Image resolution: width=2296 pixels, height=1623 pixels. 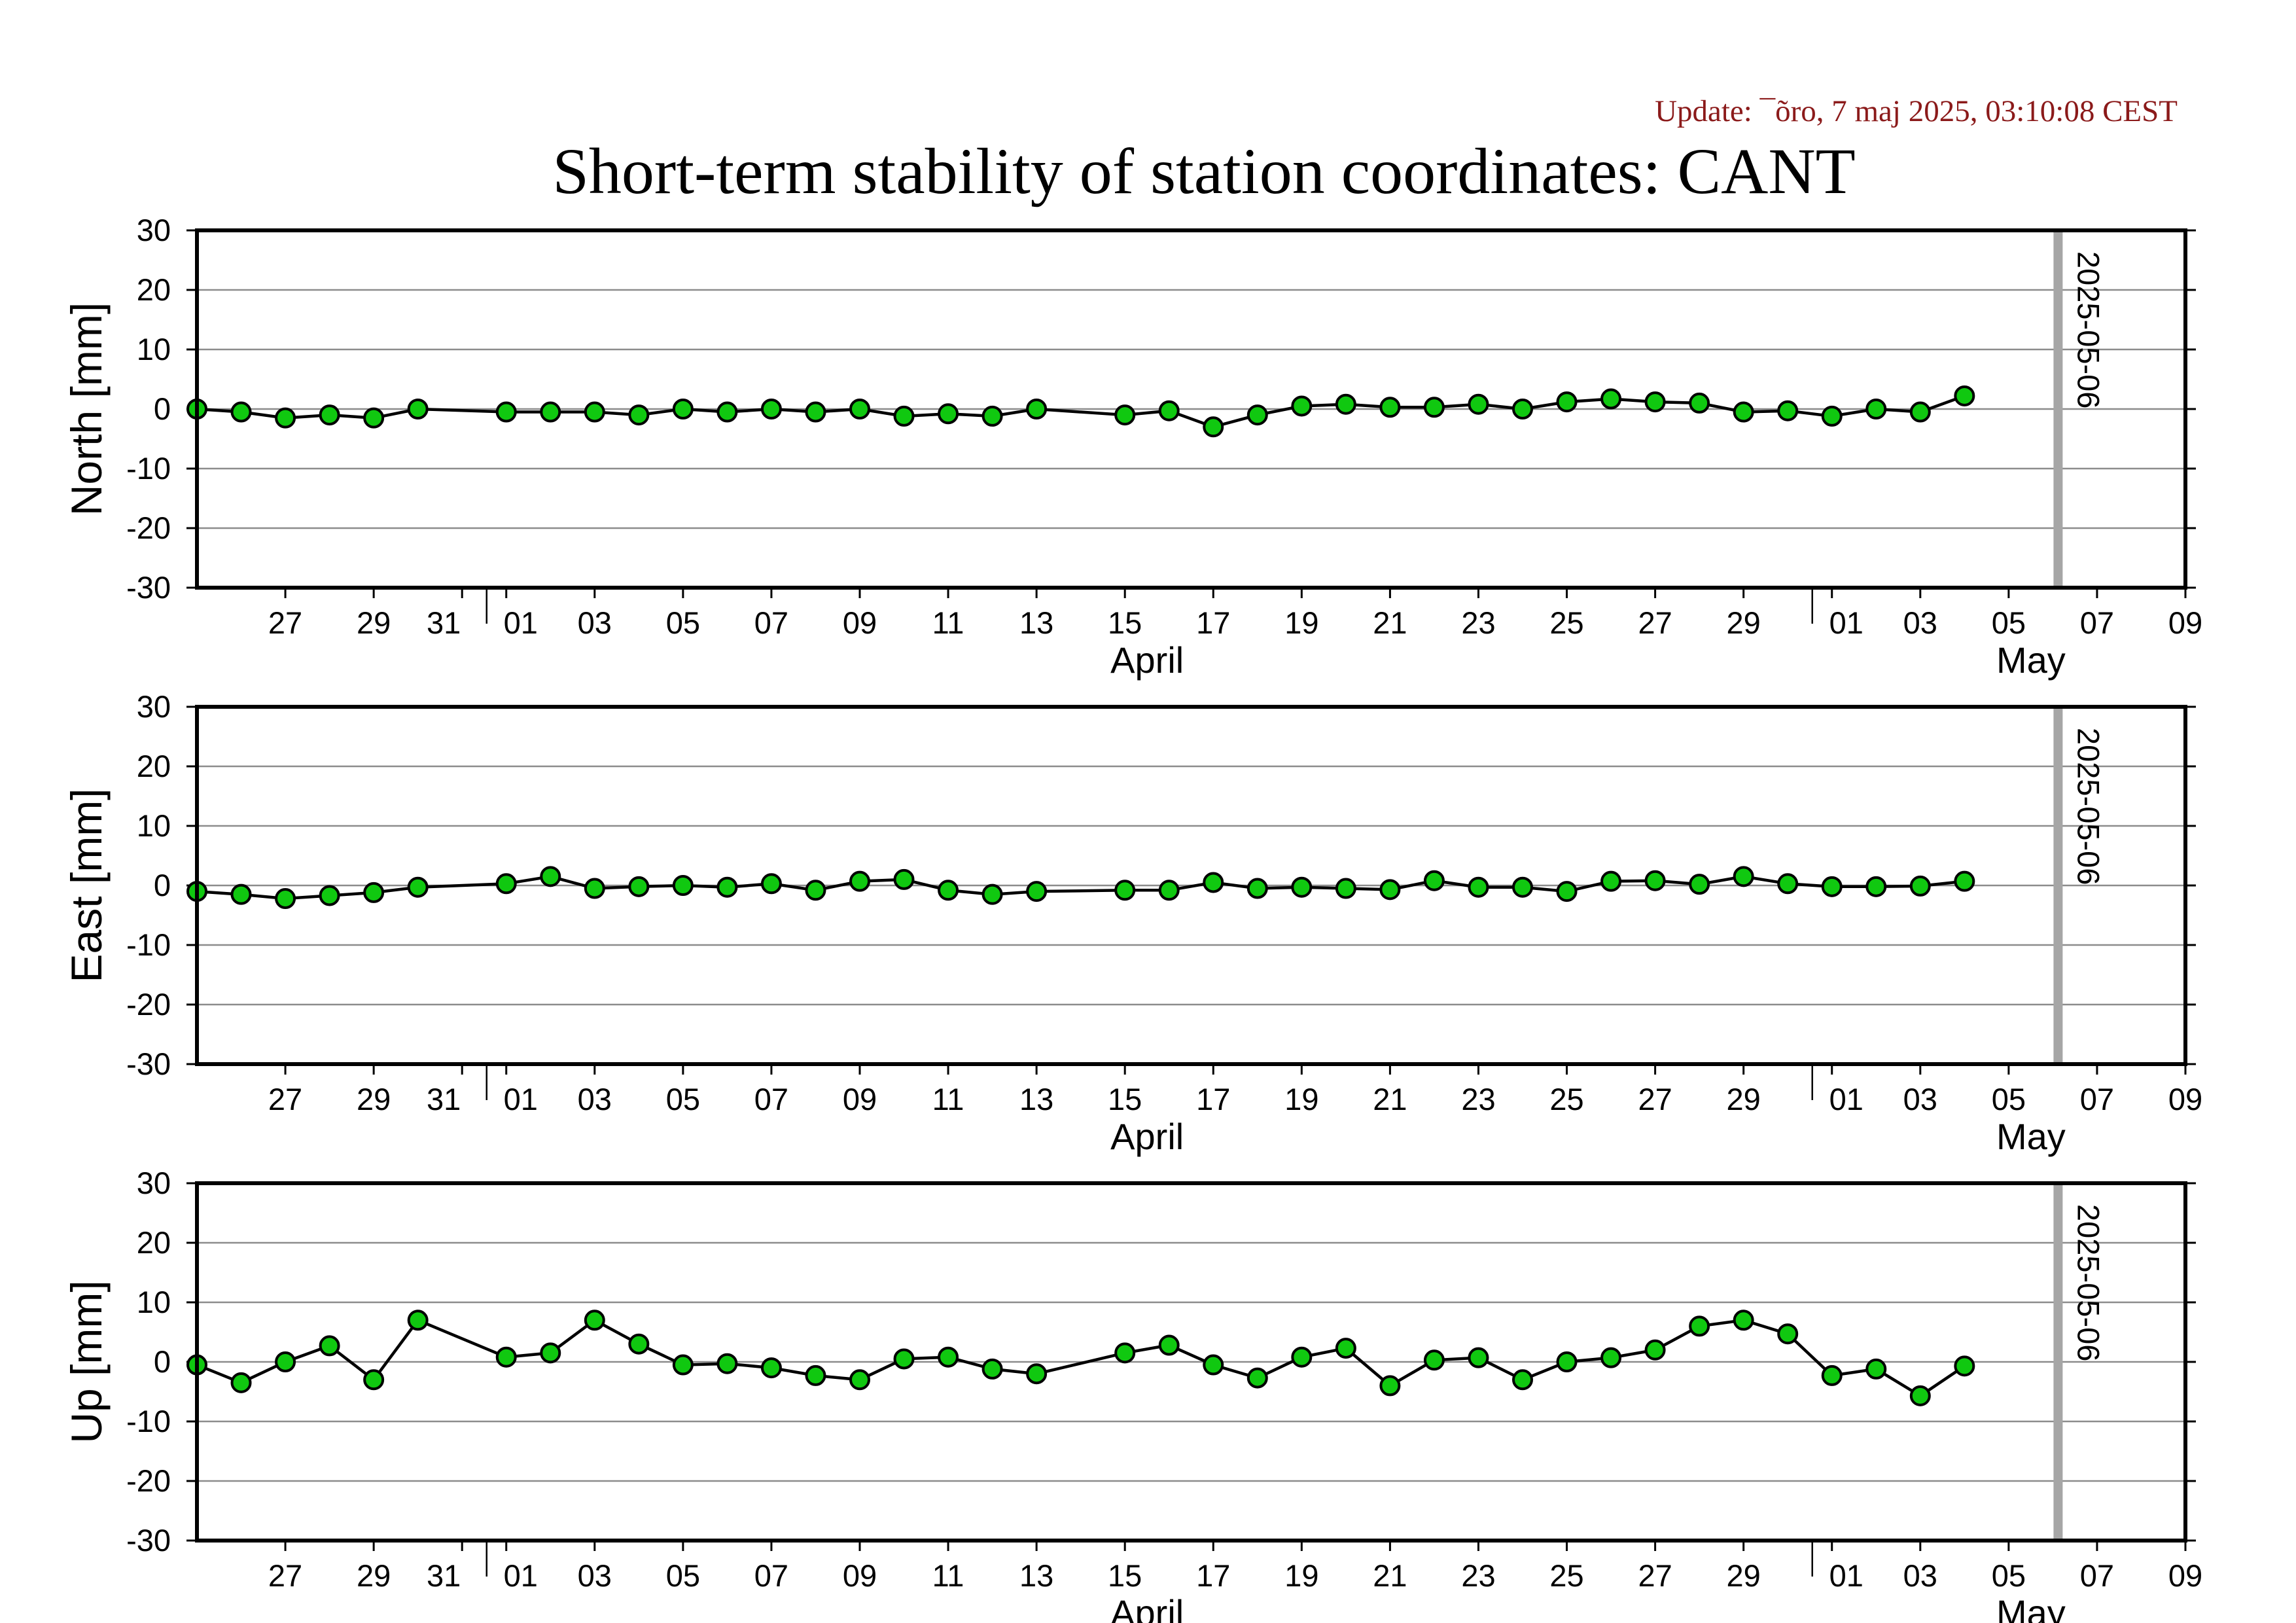 I want to click on x-tick-label: 15, so click(x=1125, y=622).